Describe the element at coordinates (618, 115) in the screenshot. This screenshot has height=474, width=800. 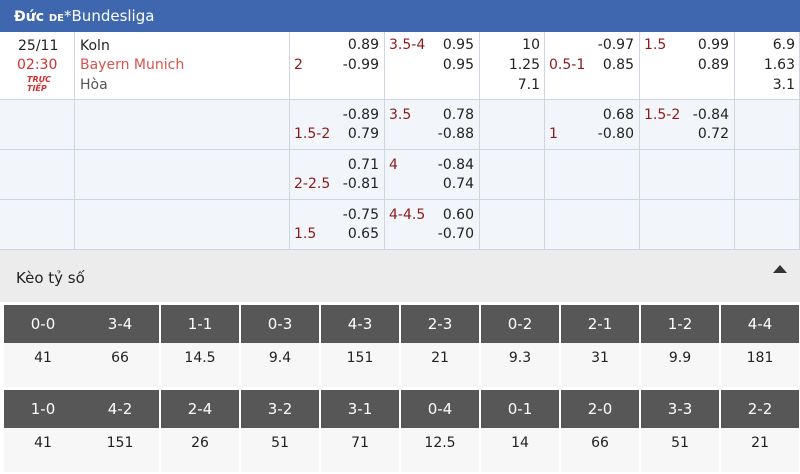
I see `odd: 0.68` at that location.